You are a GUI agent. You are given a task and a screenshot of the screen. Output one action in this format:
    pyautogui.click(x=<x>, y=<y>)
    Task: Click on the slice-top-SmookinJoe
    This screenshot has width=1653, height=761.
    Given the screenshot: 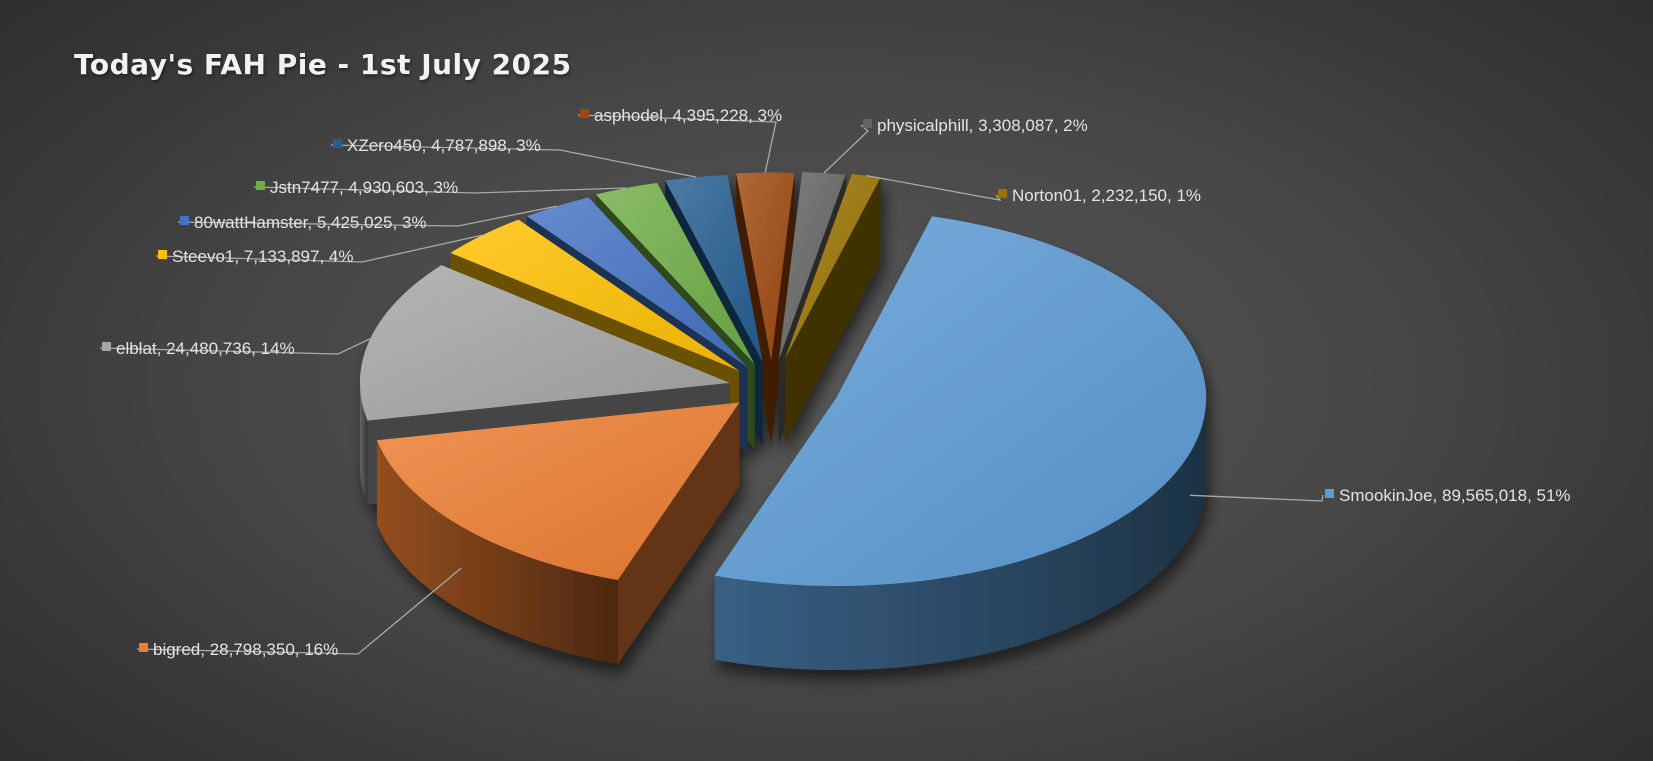 What is the action you would take?
    pyautogui.click(x=960, y=401)
    